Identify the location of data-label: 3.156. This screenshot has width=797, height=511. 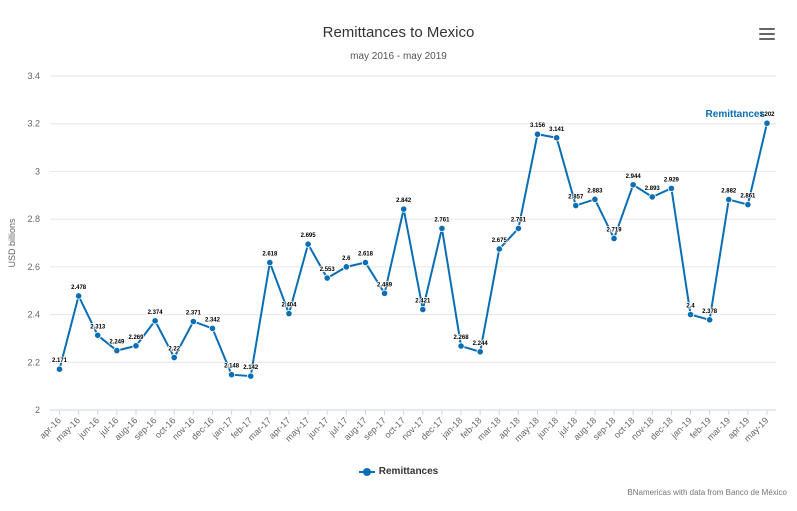
(538, 126).